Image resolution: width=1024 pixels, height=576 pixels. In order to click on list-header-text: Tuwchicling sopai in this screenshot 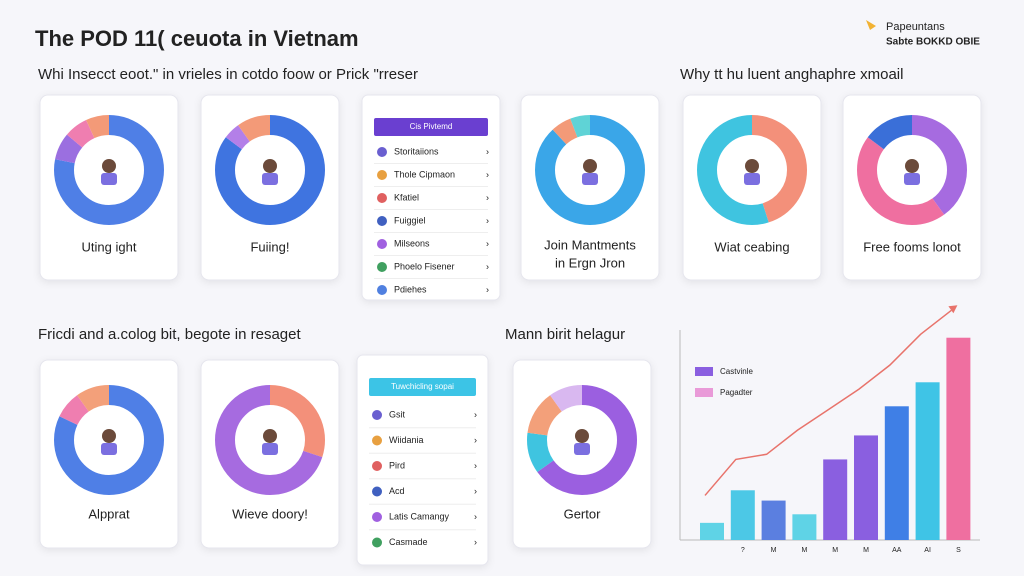, I will do `click(422, 386)`.